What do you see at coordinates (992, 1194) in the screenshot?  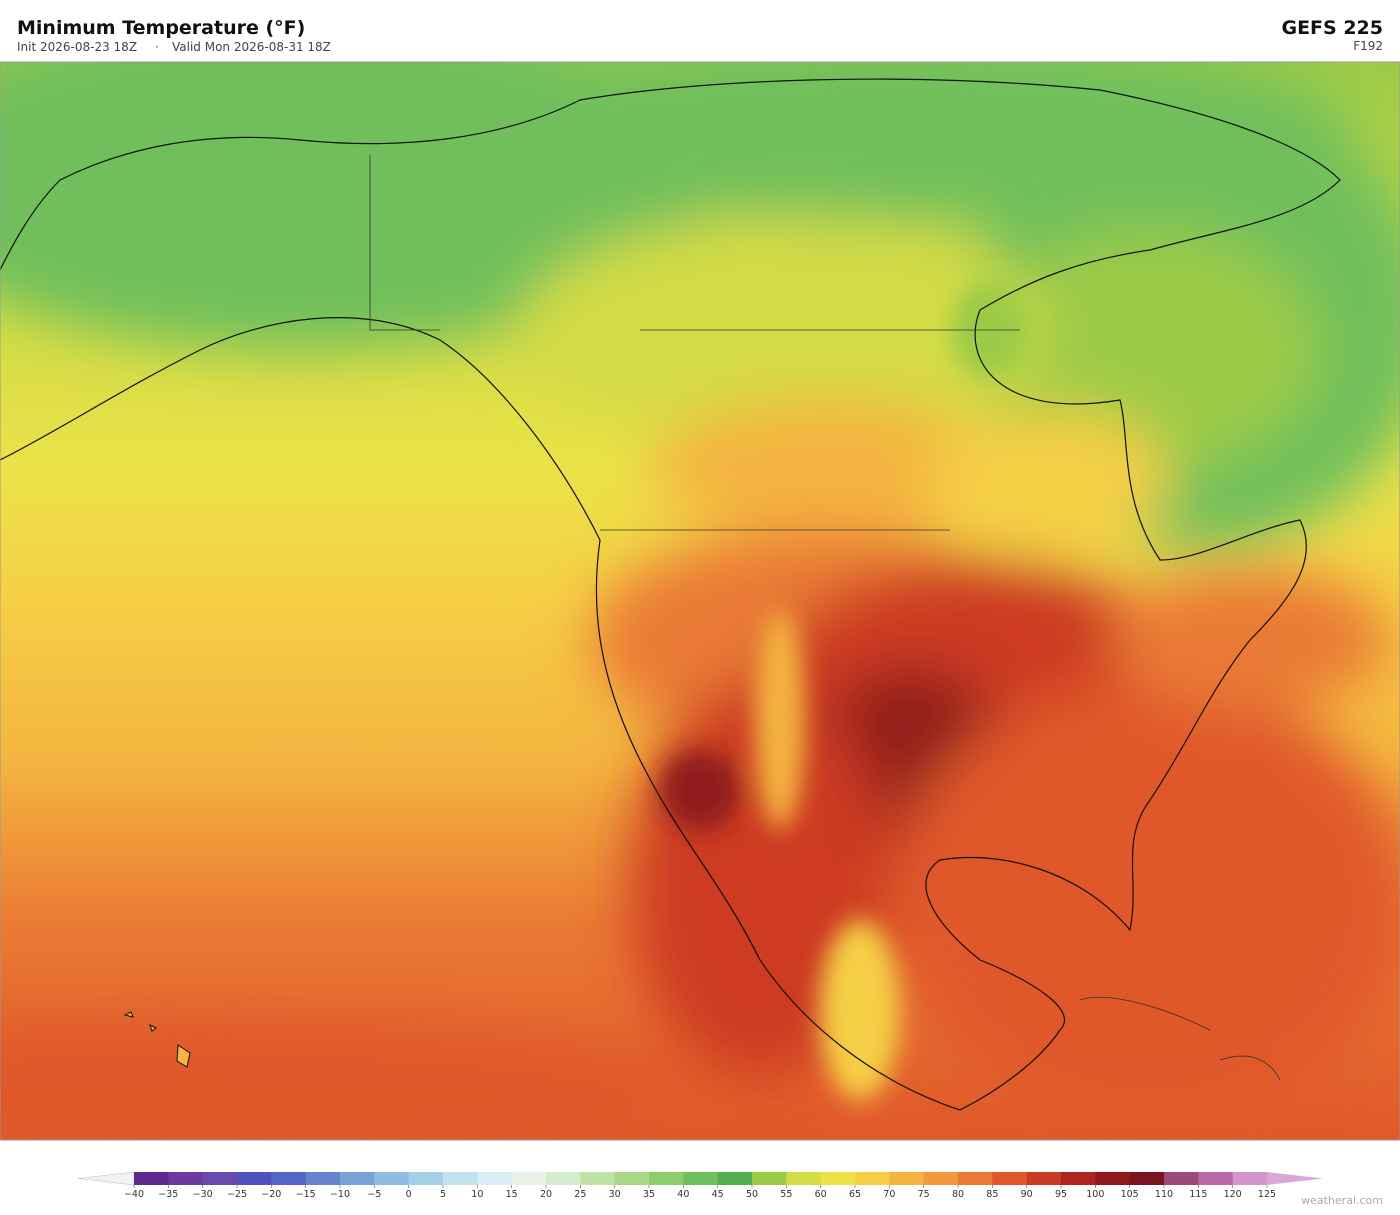 I see `colorbar-label: 85` at bounding box center [992, 1194].